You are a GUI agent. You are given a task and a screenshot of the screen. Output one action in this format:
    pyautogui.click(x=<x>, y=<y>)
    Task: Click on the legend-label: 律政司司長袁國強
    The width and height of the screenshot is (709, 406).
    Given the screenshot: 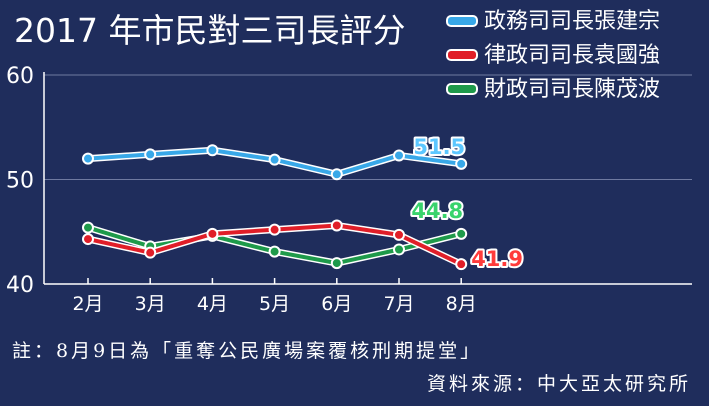 What is the action you would take?
    pyautogui.click(x=572, y=55)
    